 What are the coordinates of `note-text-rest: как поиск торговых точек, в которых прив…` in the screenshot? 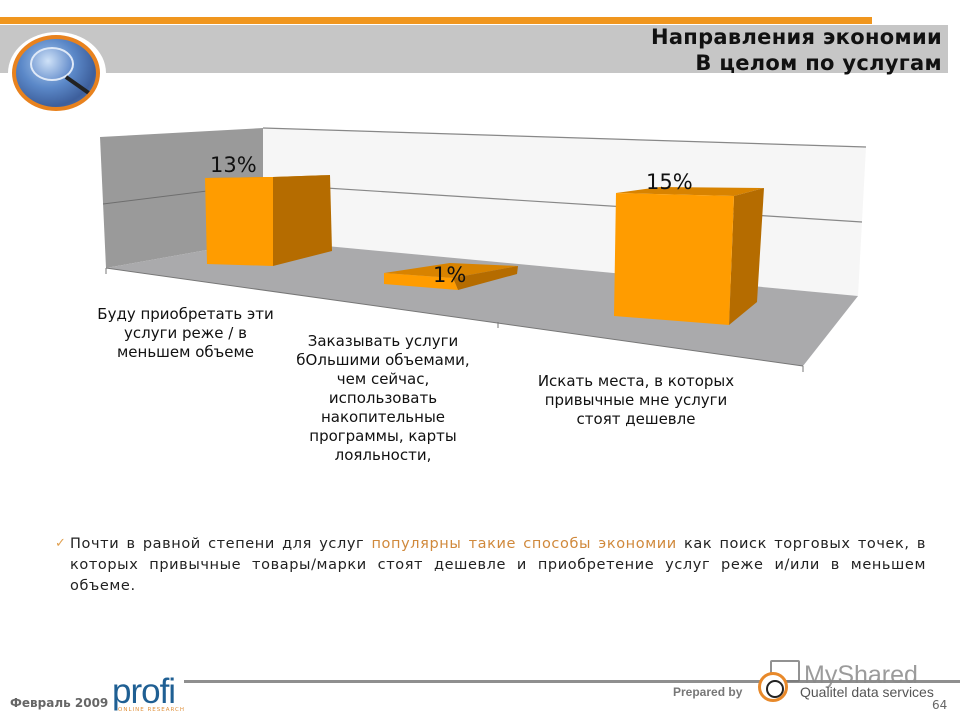 It's located at (498, 565).